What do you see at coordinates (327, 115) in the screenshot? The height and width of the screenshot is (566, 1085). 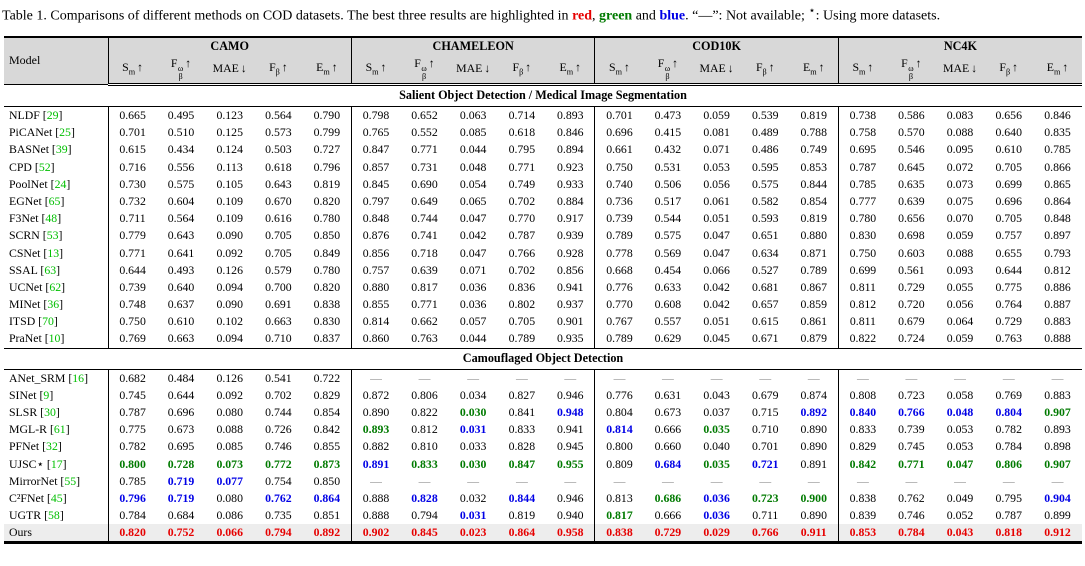 I see `metric-value-cell: 0.790` at bounding box center [327, 115].